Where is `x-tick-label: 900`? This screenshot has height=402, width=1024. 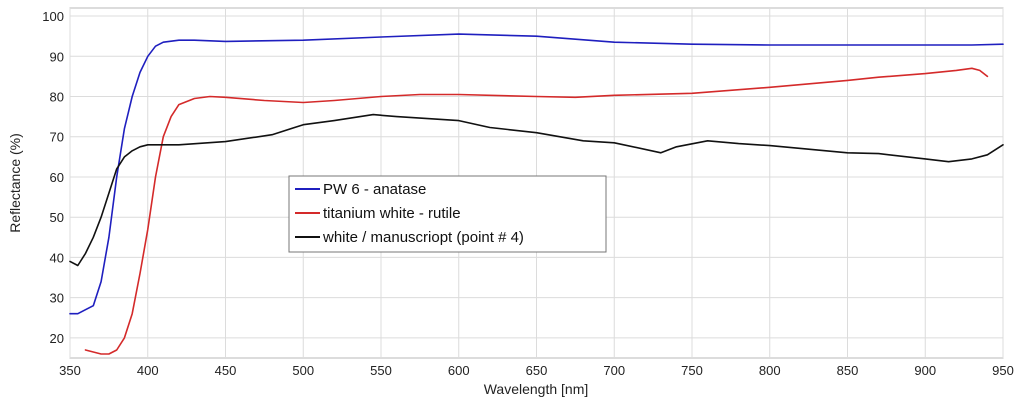 x-tick-label: 900 is located at coordinates (925, 370).